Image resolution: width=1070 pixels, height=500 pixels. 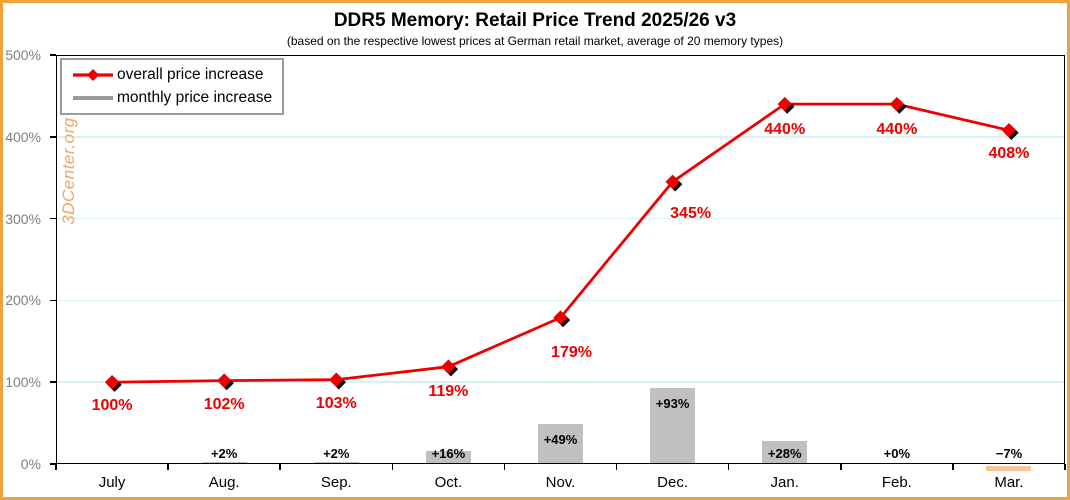 I want to click on legend-swatch-overall-line-icon, so click(x=93, y=74).